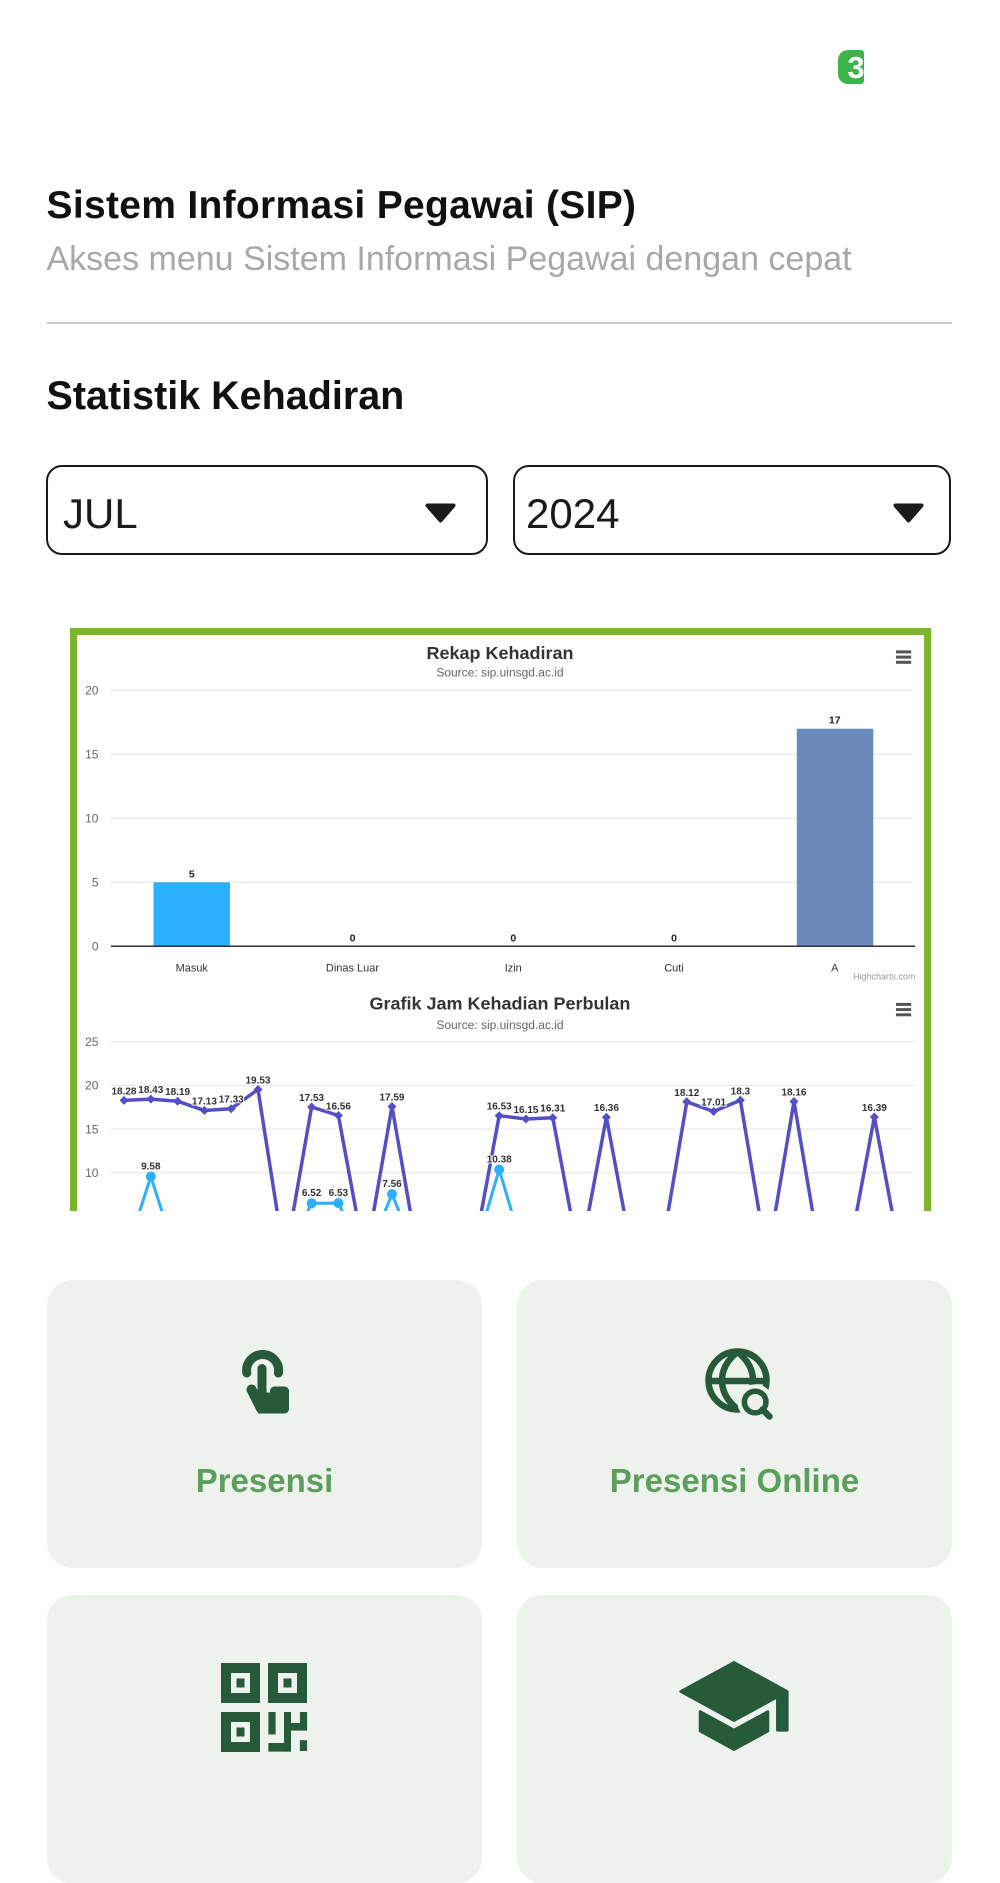 The width and height of the screenshot is (1000, 1883). What do you see at coordinates (123, 1091) in the screenshot?
I see `svg-text: 18.28` at bounding box center [123, 1091].